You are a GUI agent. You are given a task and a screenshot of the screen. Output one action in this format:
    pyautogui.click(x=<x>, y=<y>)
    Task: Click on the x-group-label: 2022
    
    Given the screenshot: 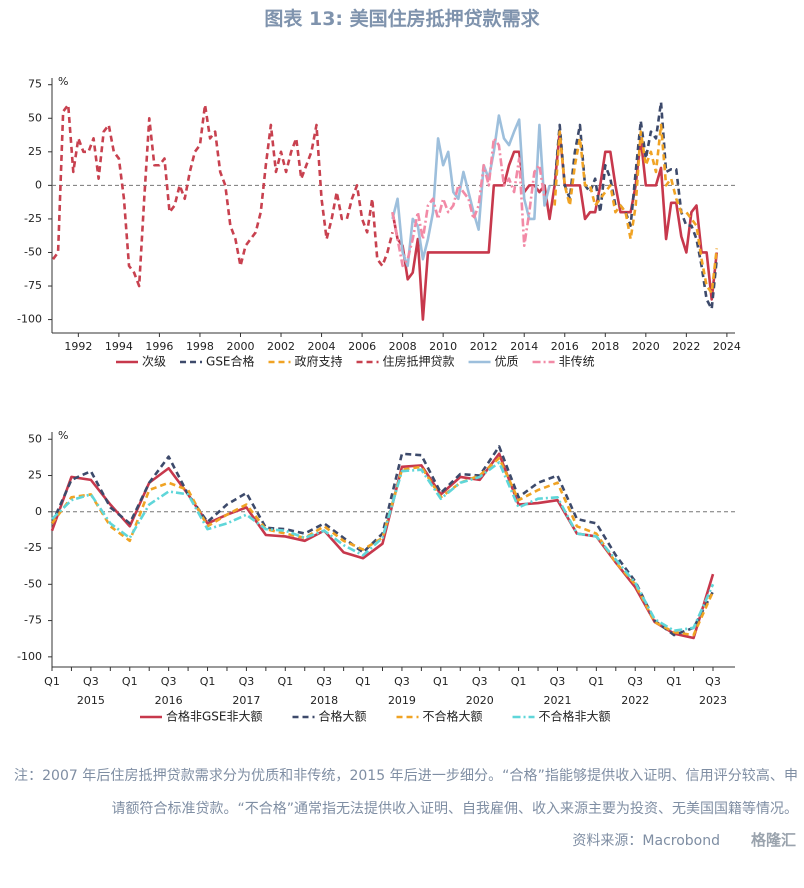 What is the action you would take?
    pyautogui.click(x=635, y=700)
    